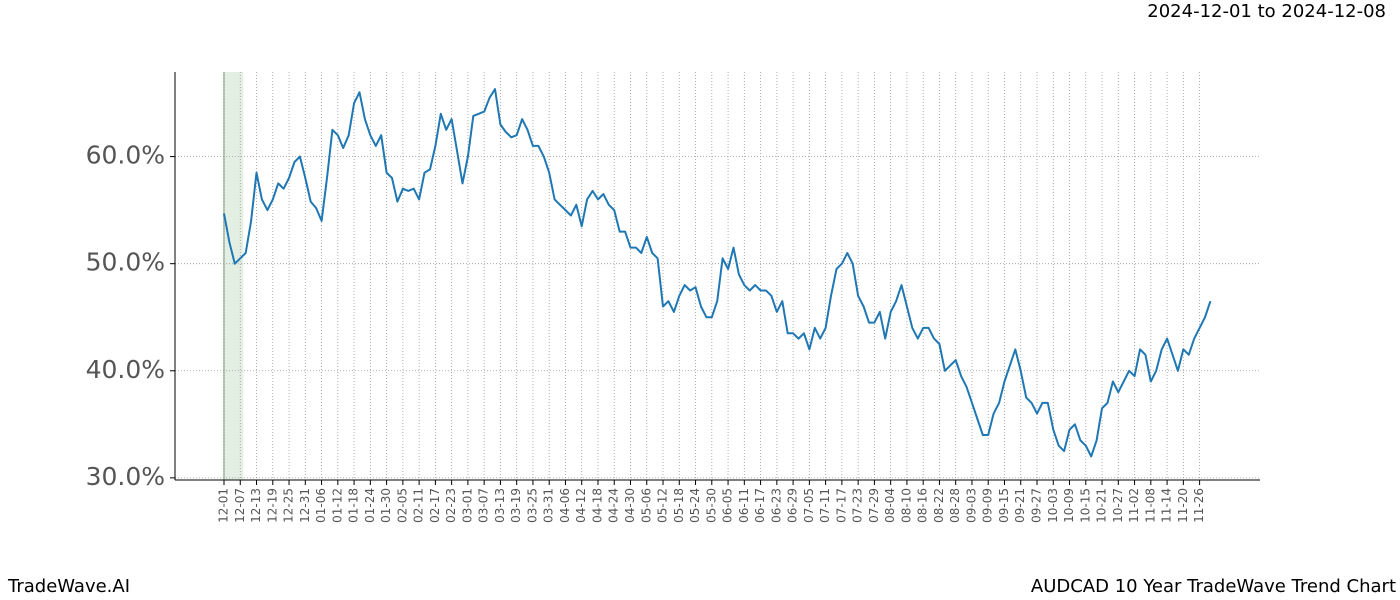 This screenshot has height=600, width=1400. What do you see at coordinates (614, 505) in the screenshot?
I see `x-tick-label: 04-24` at bounding box center [614, 505].